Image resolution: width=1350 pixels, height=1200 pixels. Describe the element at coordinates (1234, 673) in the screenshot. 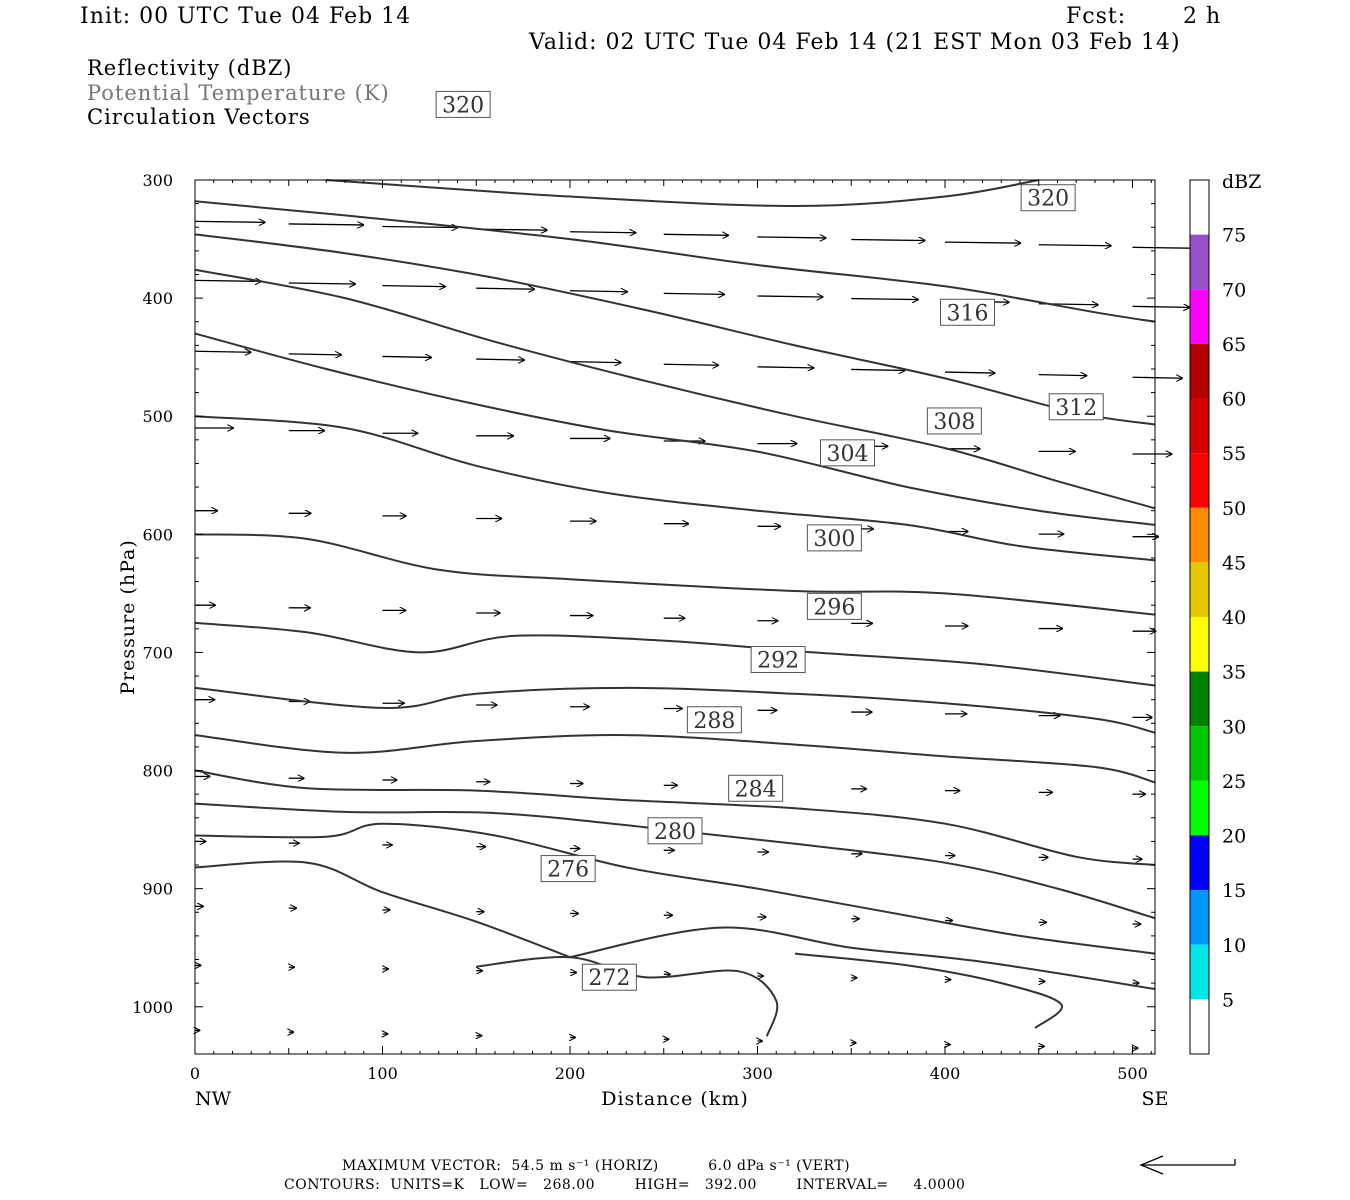

I see `colorbar-label: 35` at that location.